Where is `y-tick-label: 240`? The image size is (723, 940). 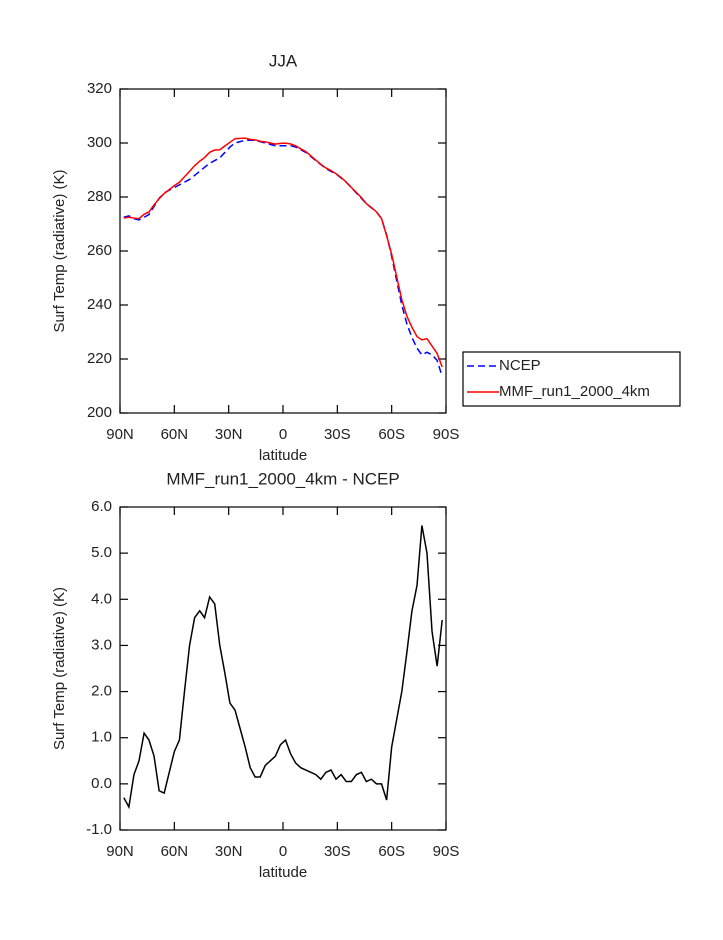
y-tick-label: 240 is located at coordinates (99, 304).